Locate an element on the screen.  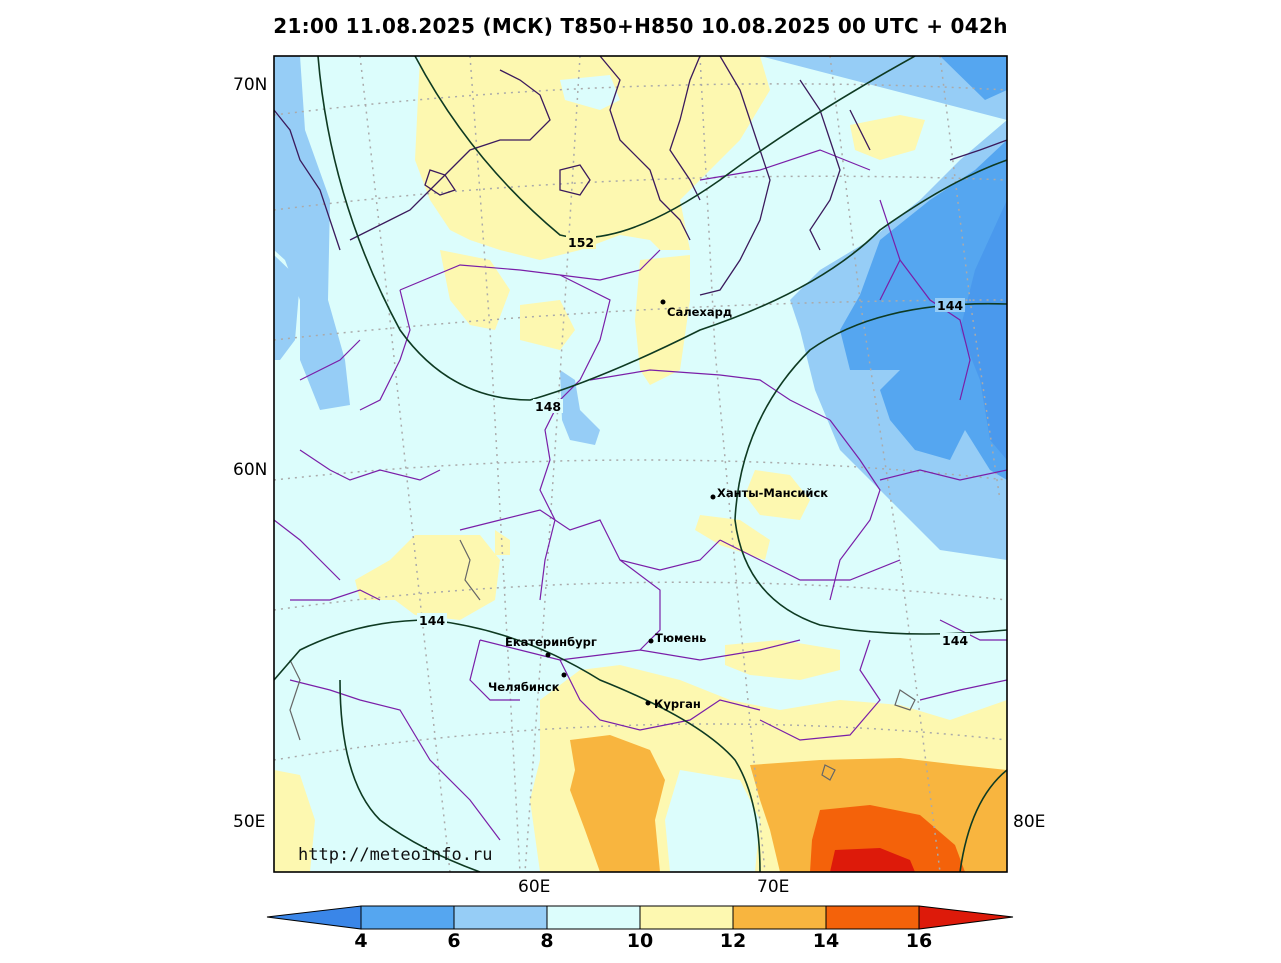
city-dot-kurgan is located at coordinates (648, 703).